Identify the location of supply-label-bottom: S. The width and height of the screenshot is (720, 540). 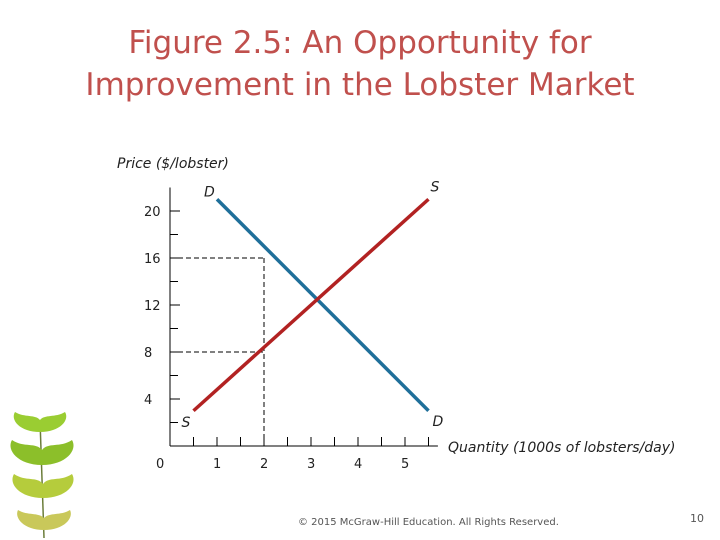
(186, 423).